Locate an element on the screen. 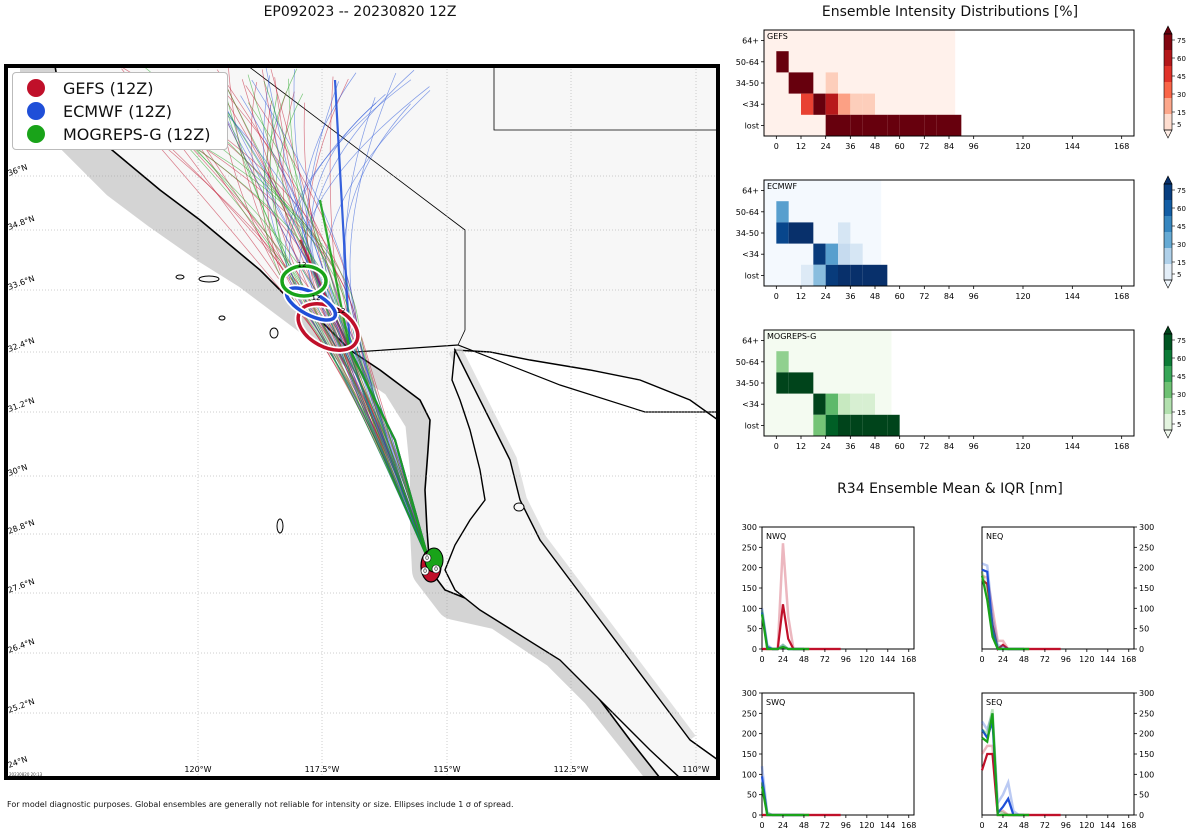 The height and width of the screenshot is (840, 1200). colorbar-max-arrow is located at coordinates (1168, 30).